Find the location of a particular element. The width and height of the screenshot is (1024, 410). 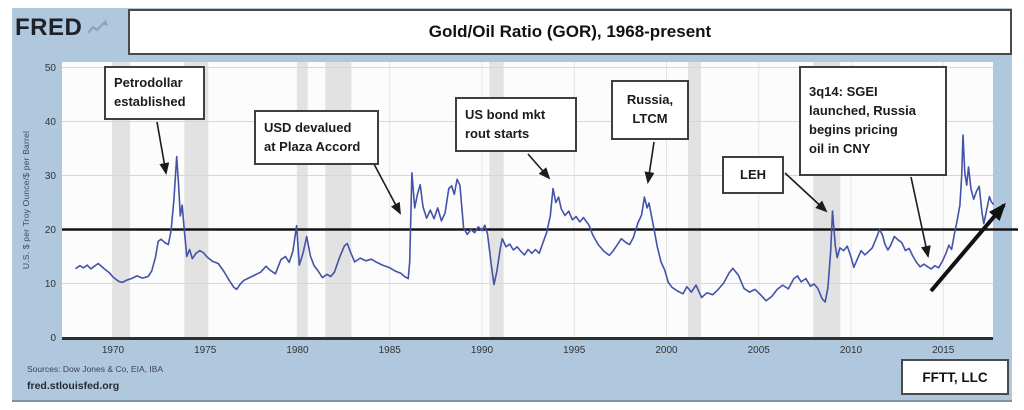

annotation-petrodollar-text: established is located at coordinates (150, 101).